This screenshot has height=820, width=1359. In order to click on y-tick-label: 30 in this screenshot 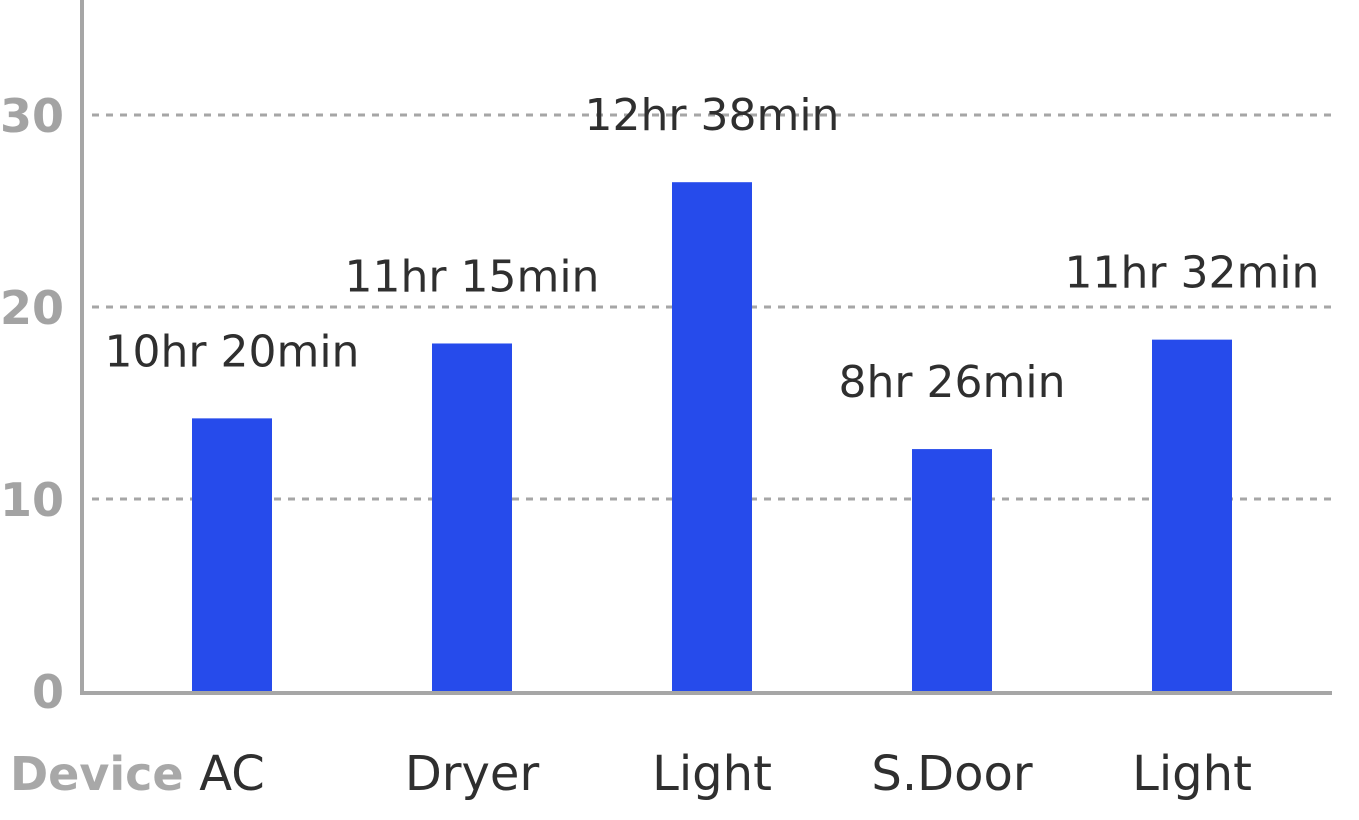, I will do `click(32, 116)`.